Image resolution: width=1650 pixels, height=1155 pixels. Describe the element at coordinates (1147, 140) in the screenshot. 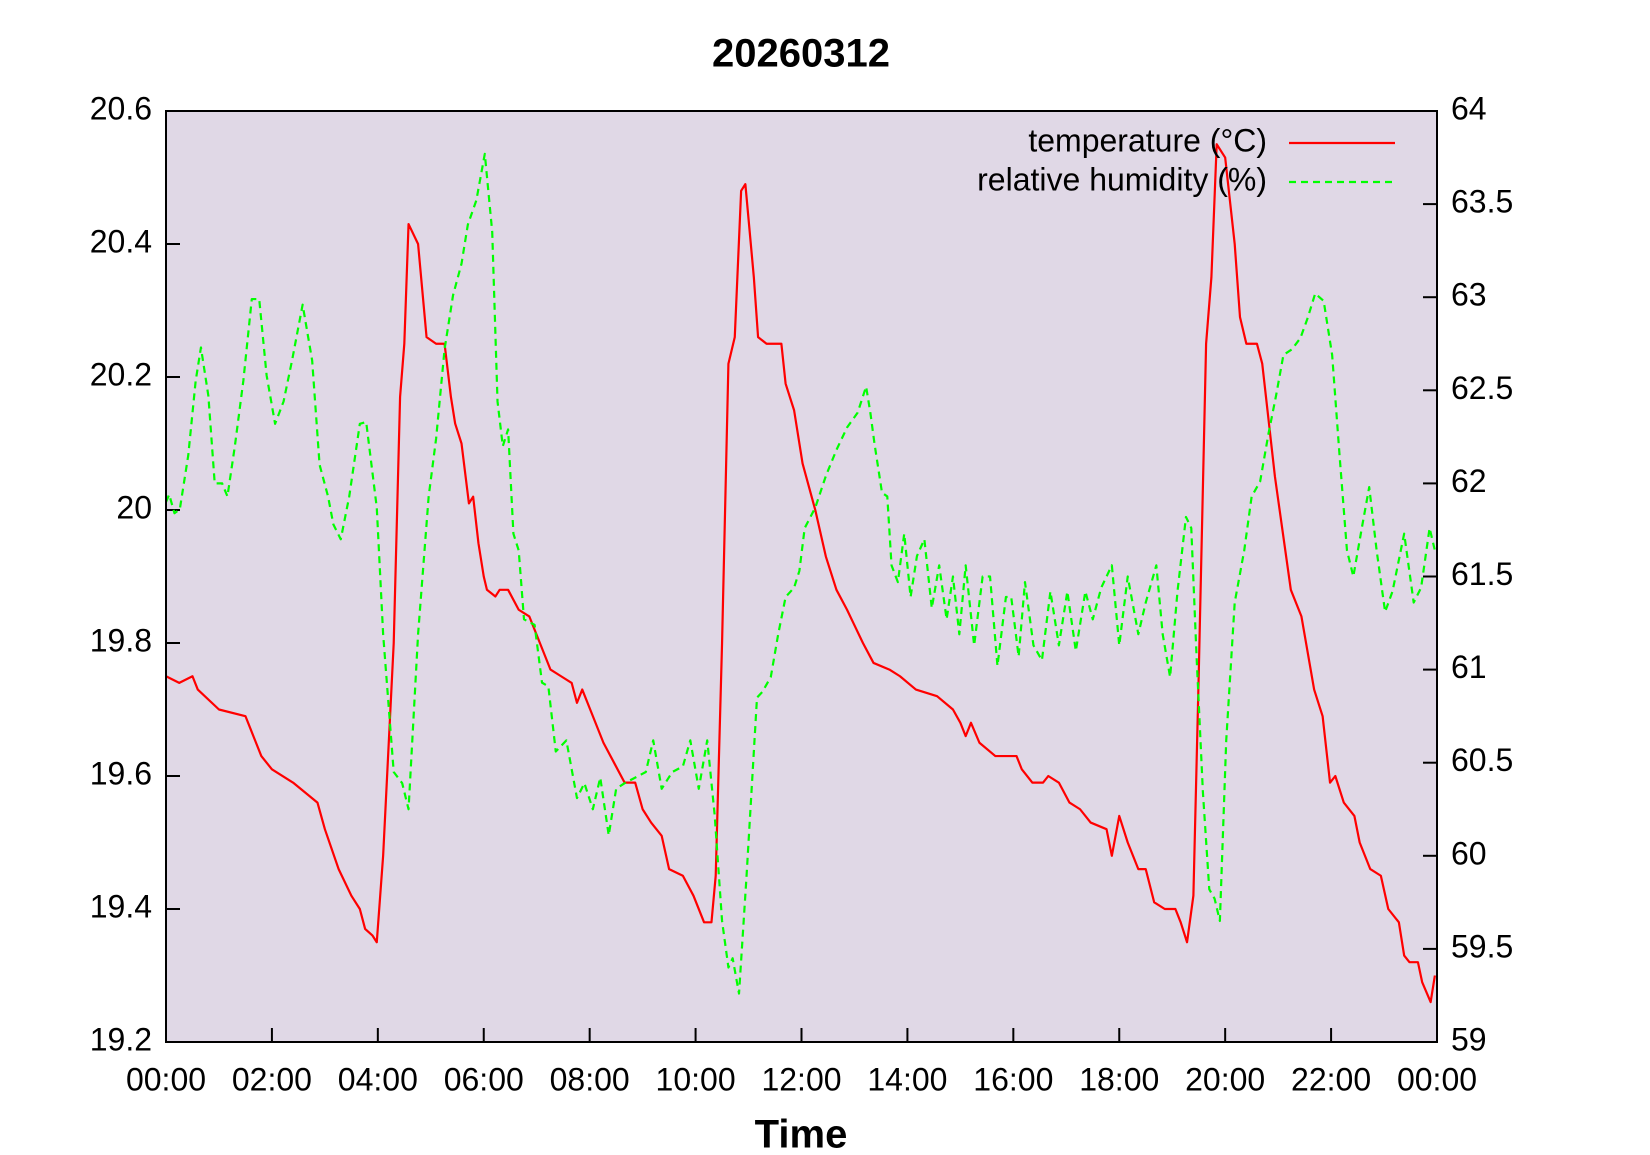

I see `legend-label: temperature (°C)` at that location.